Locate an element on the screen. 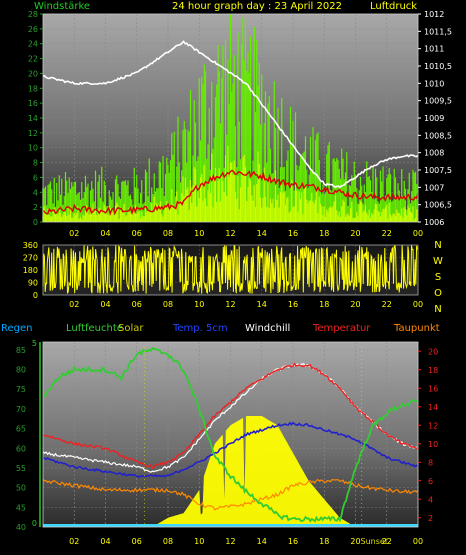 Image resolution: width=466 pixels, height=555 pixels. pressure-tick-label: 1010 is located at coordinates (434, 83).